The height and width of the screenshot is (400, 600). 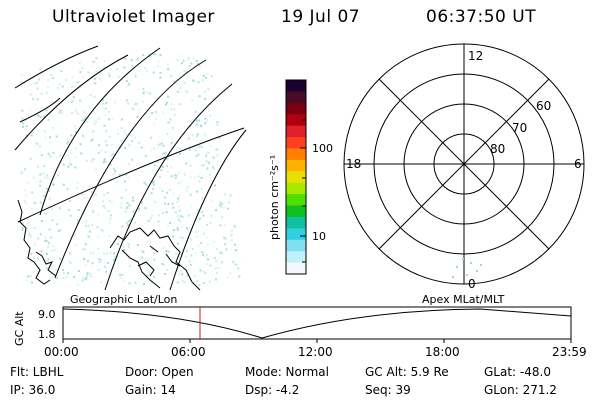 I want to click on mlt-label-bottom: 0, so click(x=472, y=284).